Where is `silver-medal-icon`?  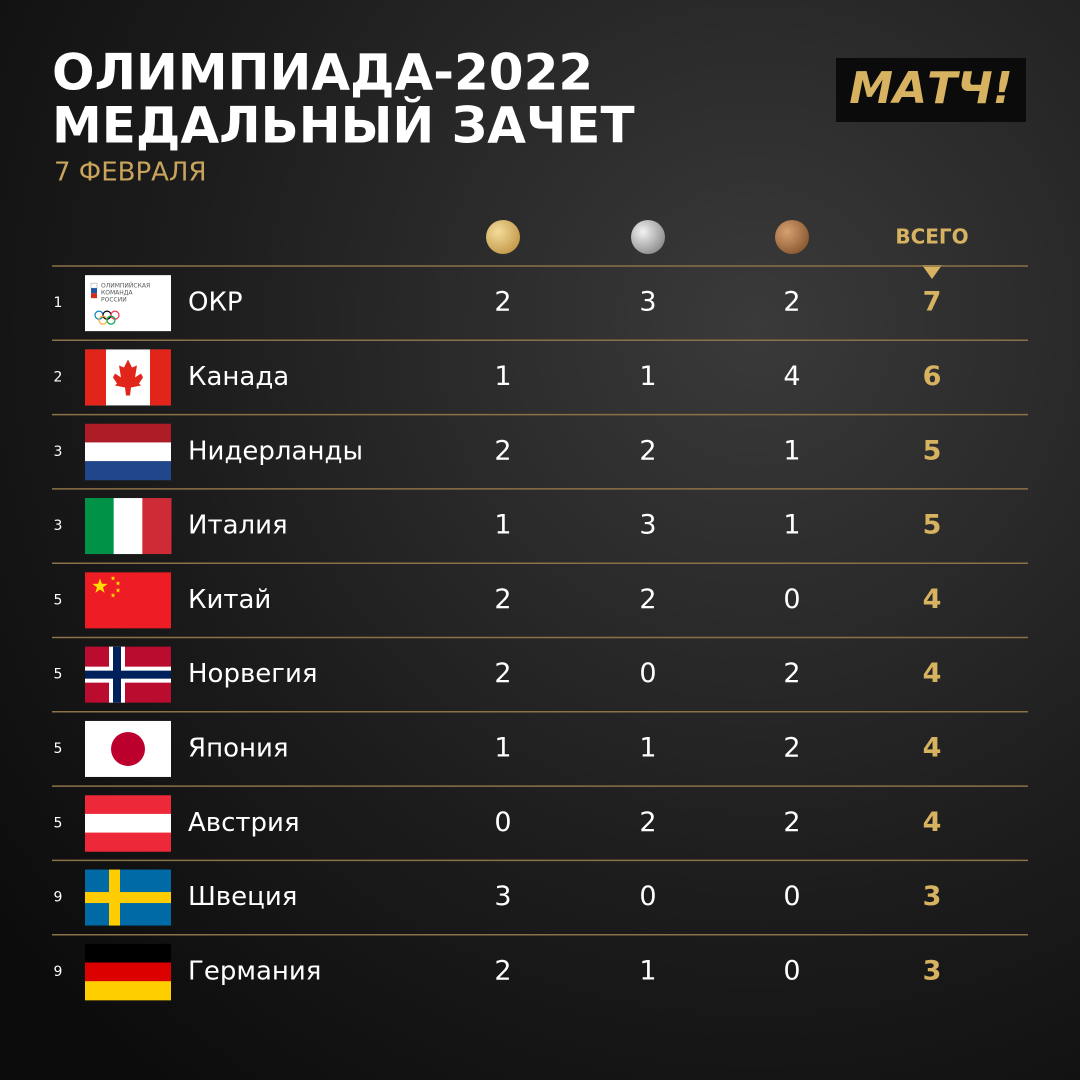 silver-medal-icon is located at coordinates (648, 237).